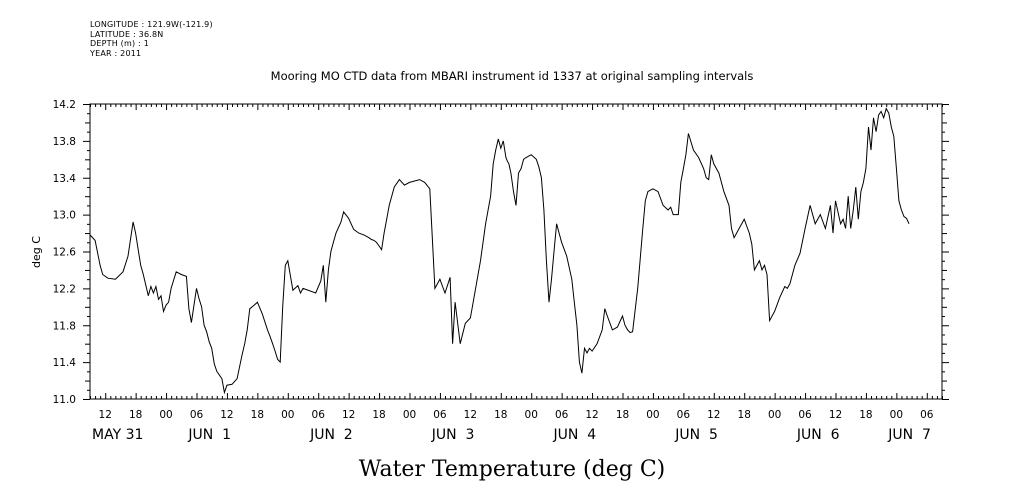 The height and width of the screenshot is (504, 1009). What do you see at coordinates (512, 469) in the screenshot?
I see `x-axis-title: Water Temperature (deg C)` at bounding box center [512, 469].